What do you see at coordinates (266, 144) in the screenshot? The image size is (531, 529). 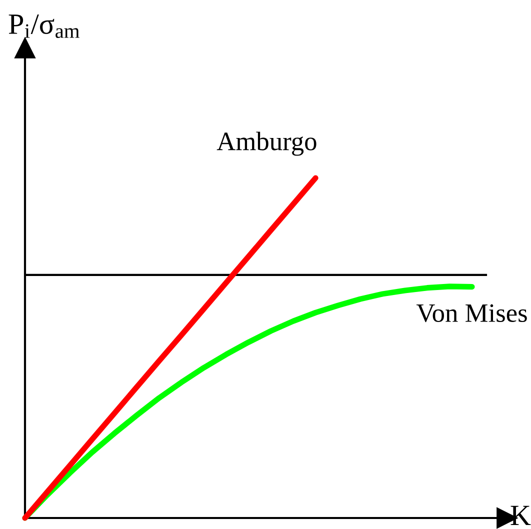 I see `series-label: Amburgo` at bounding box center [266, 144].